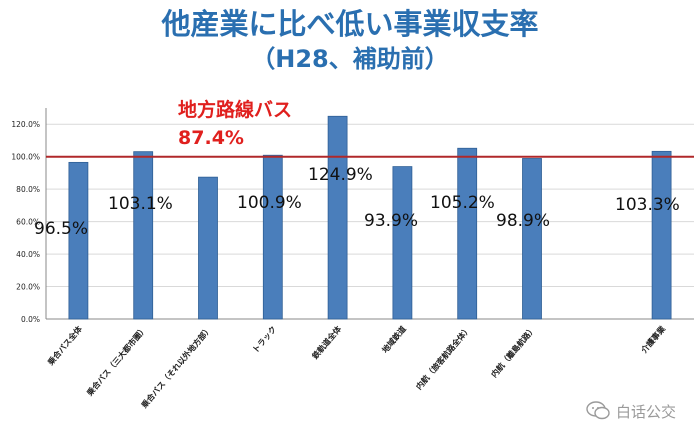 The image size is (700, 438). Describe the element at coordinates (443, 358) in the screenshot. I see `x-category-label: 内航（旅客航路全体）` at that location.